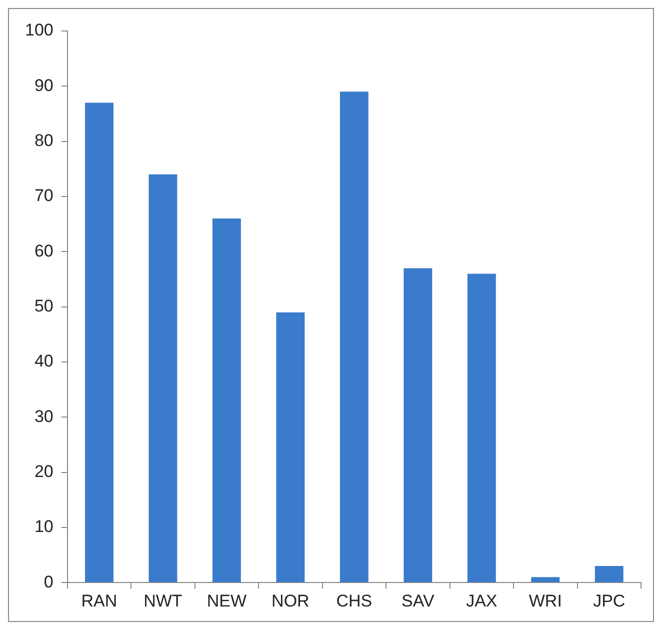 The height and width of the screenshot is (630, 662). Describe the element at coordinates (354, 600) in the screenshot. I see `x-tick-label: CHS` at that location.